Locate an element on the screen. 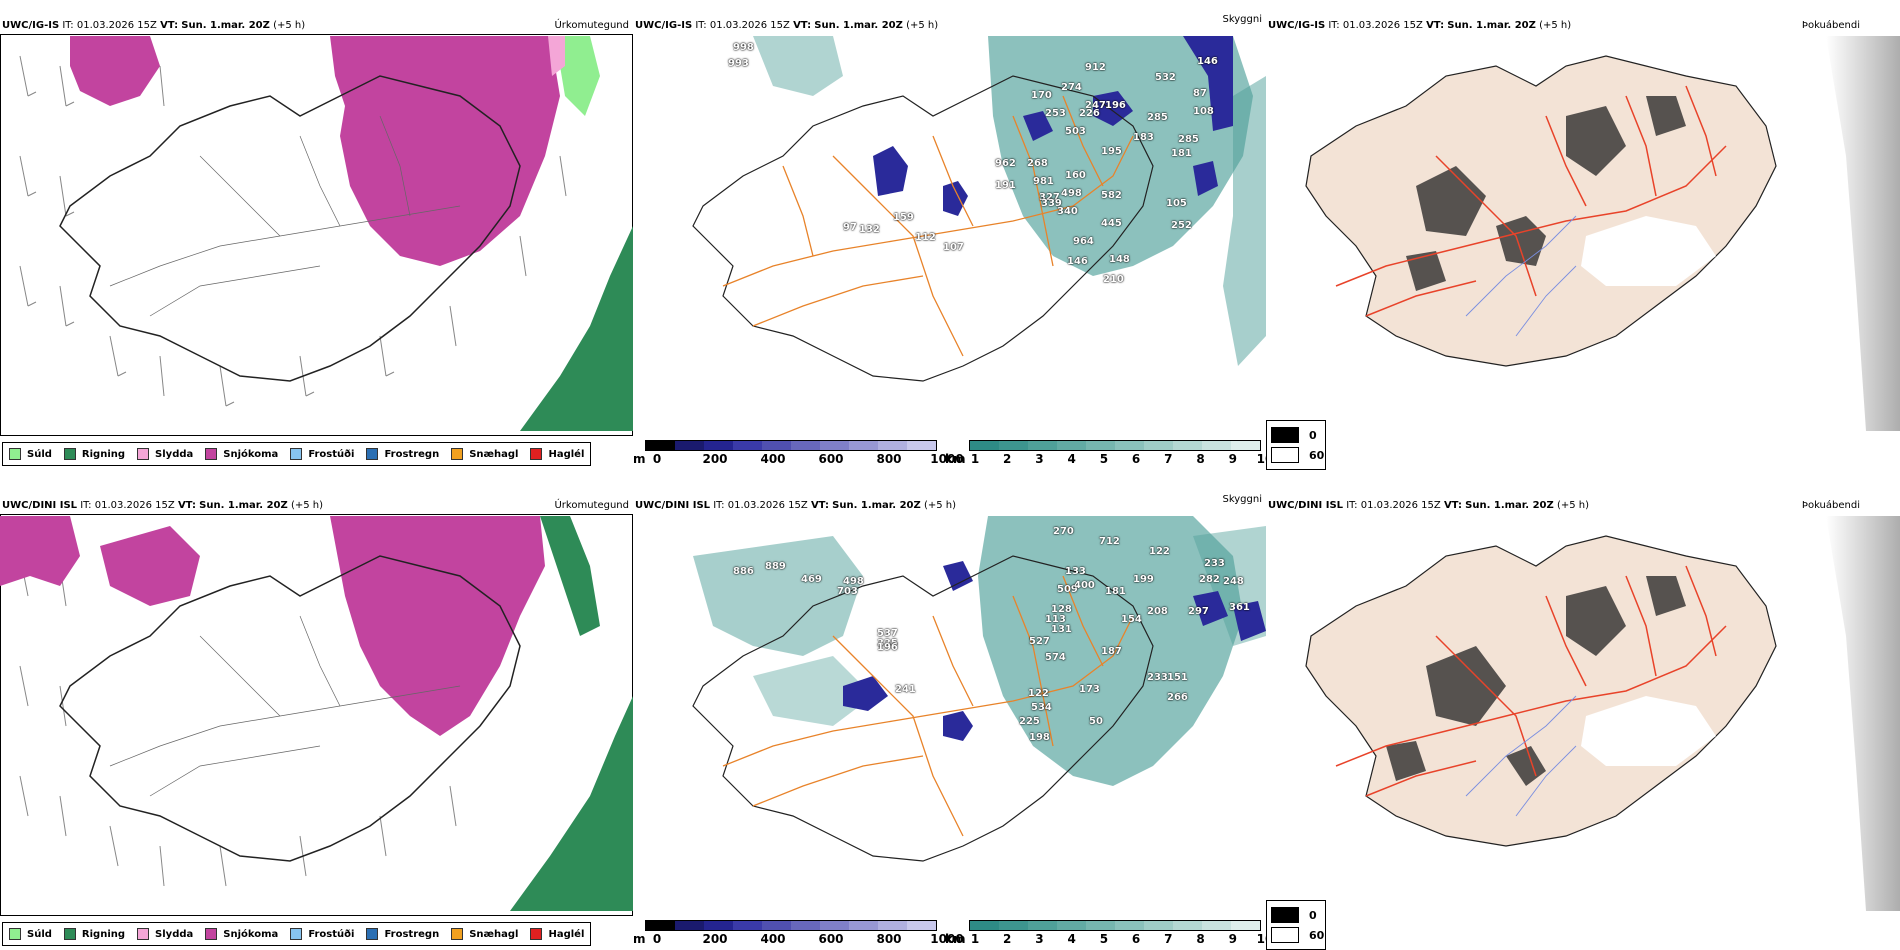 The height and width of the screenshot is (950, 1900). cloud-base-label: 252 is located at coordinates (1181, 225).